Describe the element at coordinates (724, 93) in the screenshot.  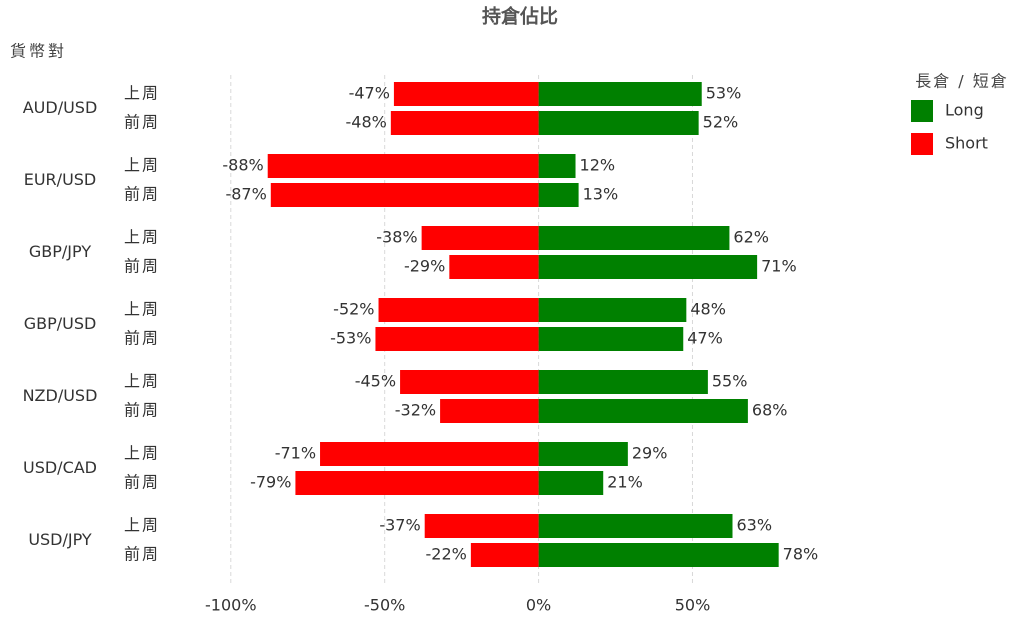
I see `data-label: 53%` at that location.